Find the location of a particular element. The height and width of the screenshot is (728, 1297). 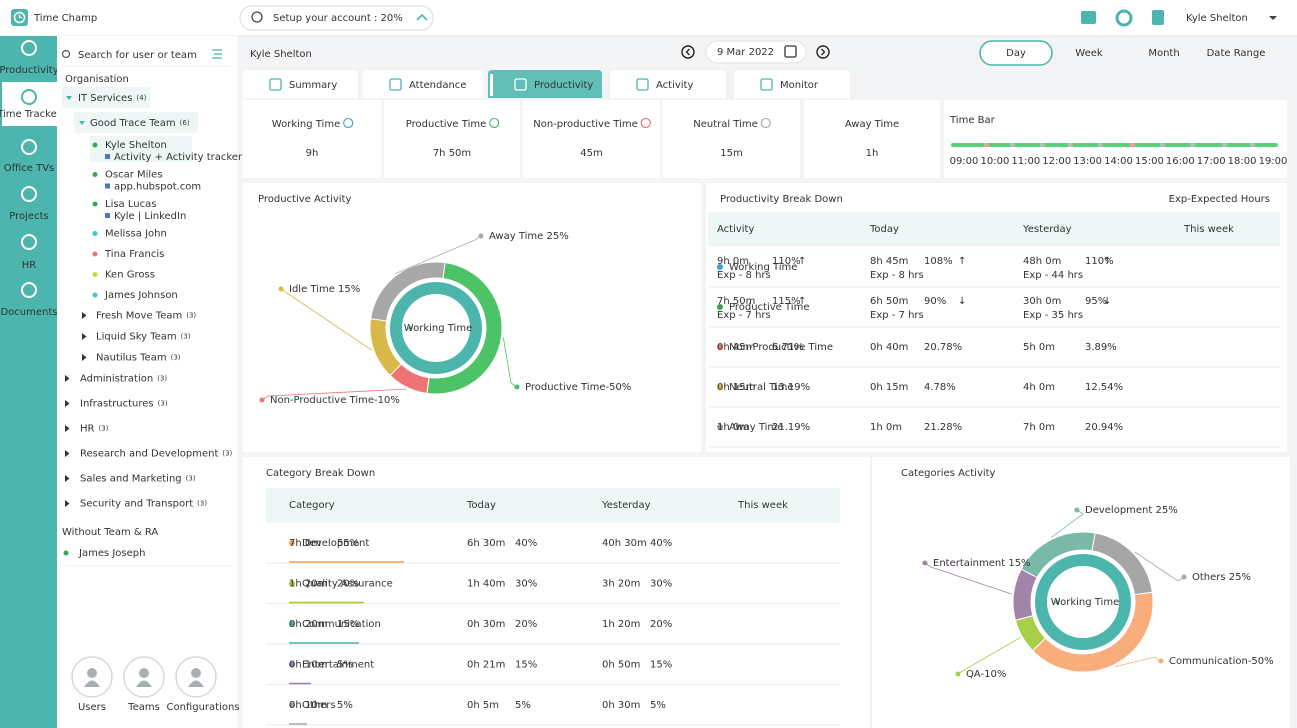

member-name: Melissa John is located at coordinates (136, 234).